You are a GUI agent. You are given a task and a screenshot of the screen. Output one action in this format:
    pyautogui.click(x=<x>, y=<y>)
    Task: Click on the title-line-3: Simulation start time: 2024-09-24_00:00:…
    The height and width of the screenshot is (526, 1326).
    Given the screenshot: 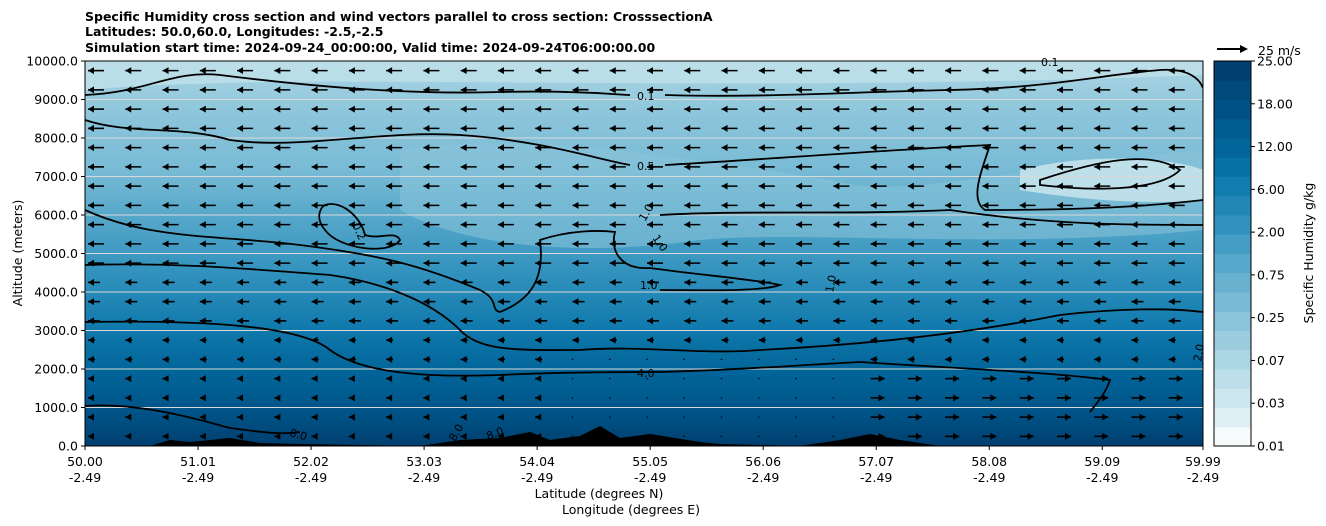 What is the action you would take?
    pyautogui.click(x=370, y=48)
    